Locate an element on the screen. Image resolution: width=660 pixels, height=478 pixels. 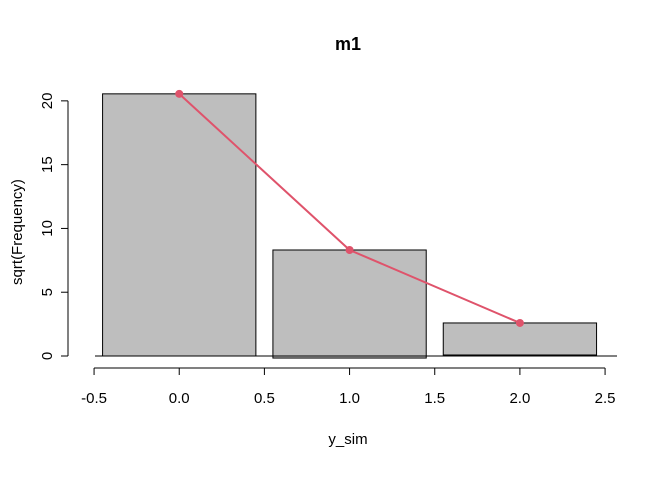
y-tick-label: 0 is located at coordinates (47, 356).